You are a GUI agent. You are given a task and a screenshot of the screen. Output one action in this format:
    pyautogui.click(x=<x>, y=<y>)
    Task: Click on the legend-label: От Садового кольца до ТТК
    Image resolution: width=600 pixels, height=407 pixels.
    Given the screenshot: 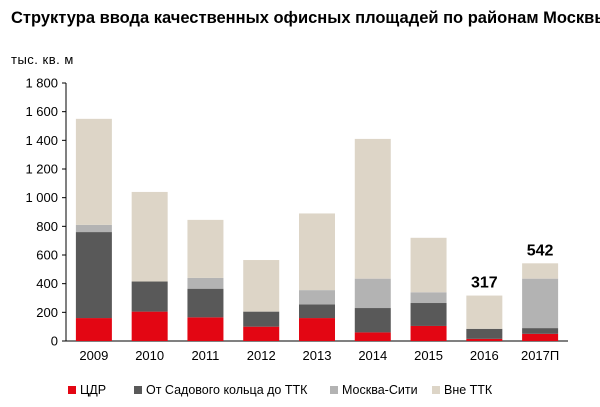 What is the action you would take?
    pyautogui.click(x=227, y=390)
    